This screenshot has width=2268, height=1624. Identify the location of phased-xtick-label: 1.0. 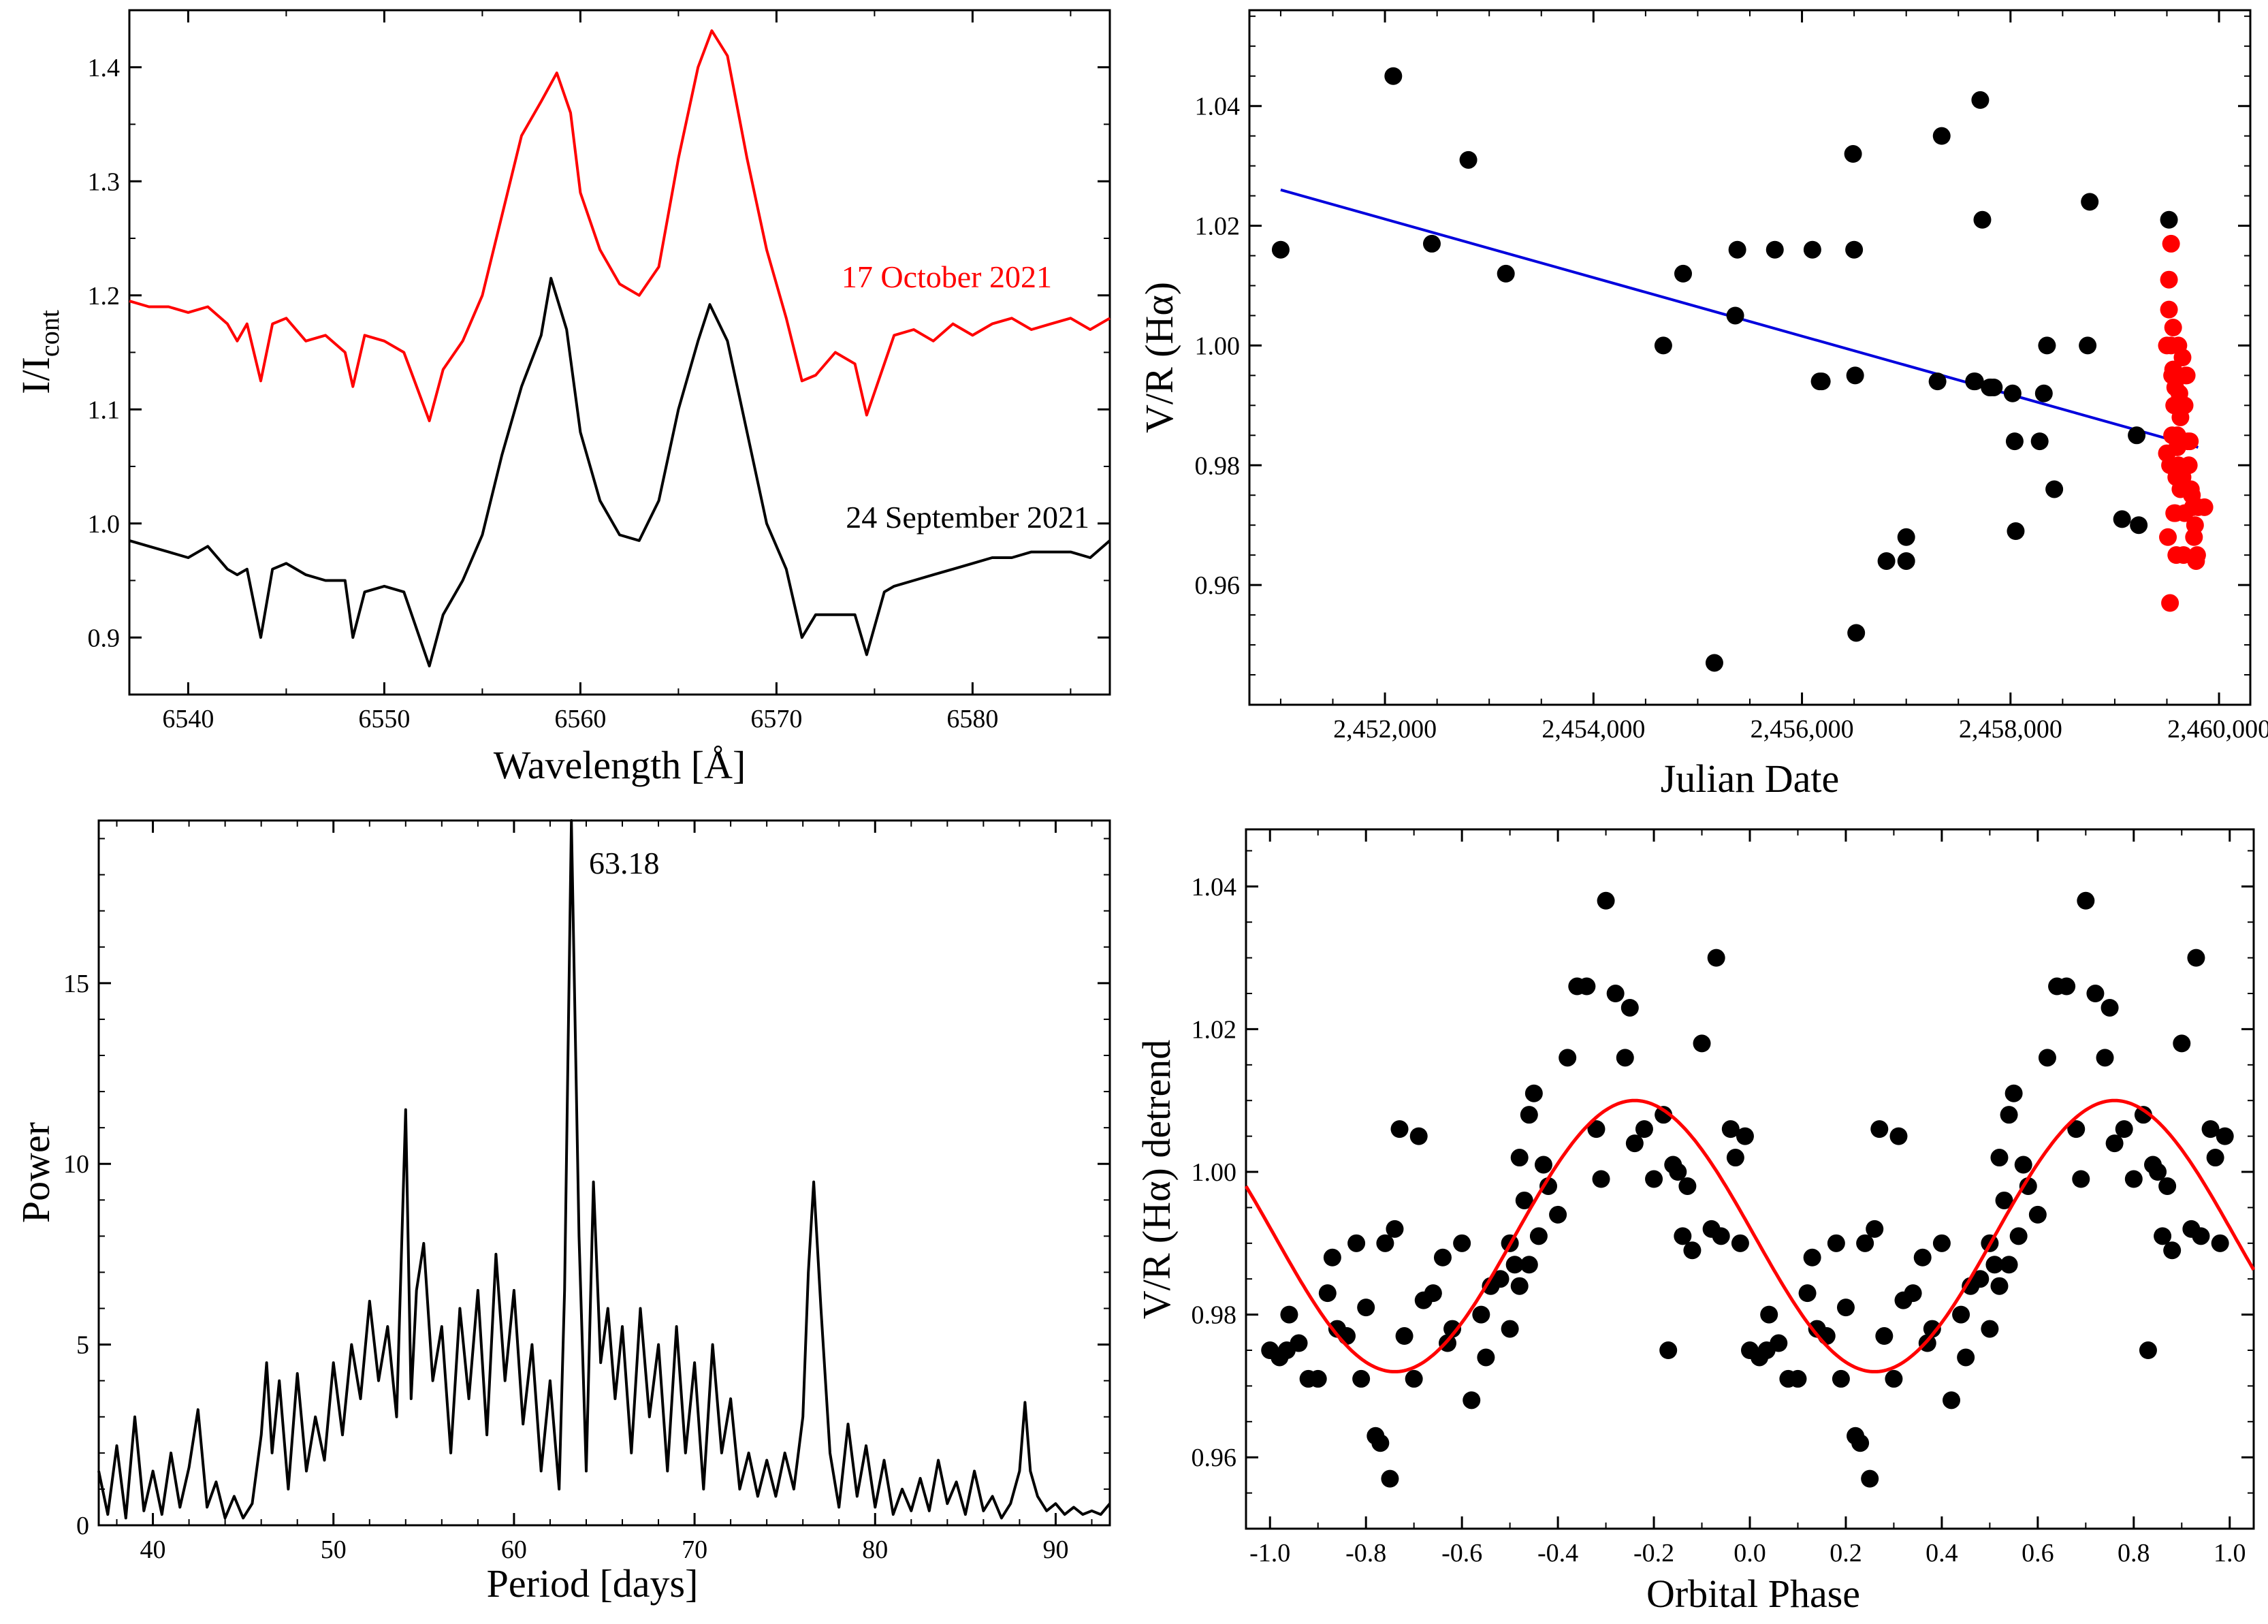
(2230, 1553).